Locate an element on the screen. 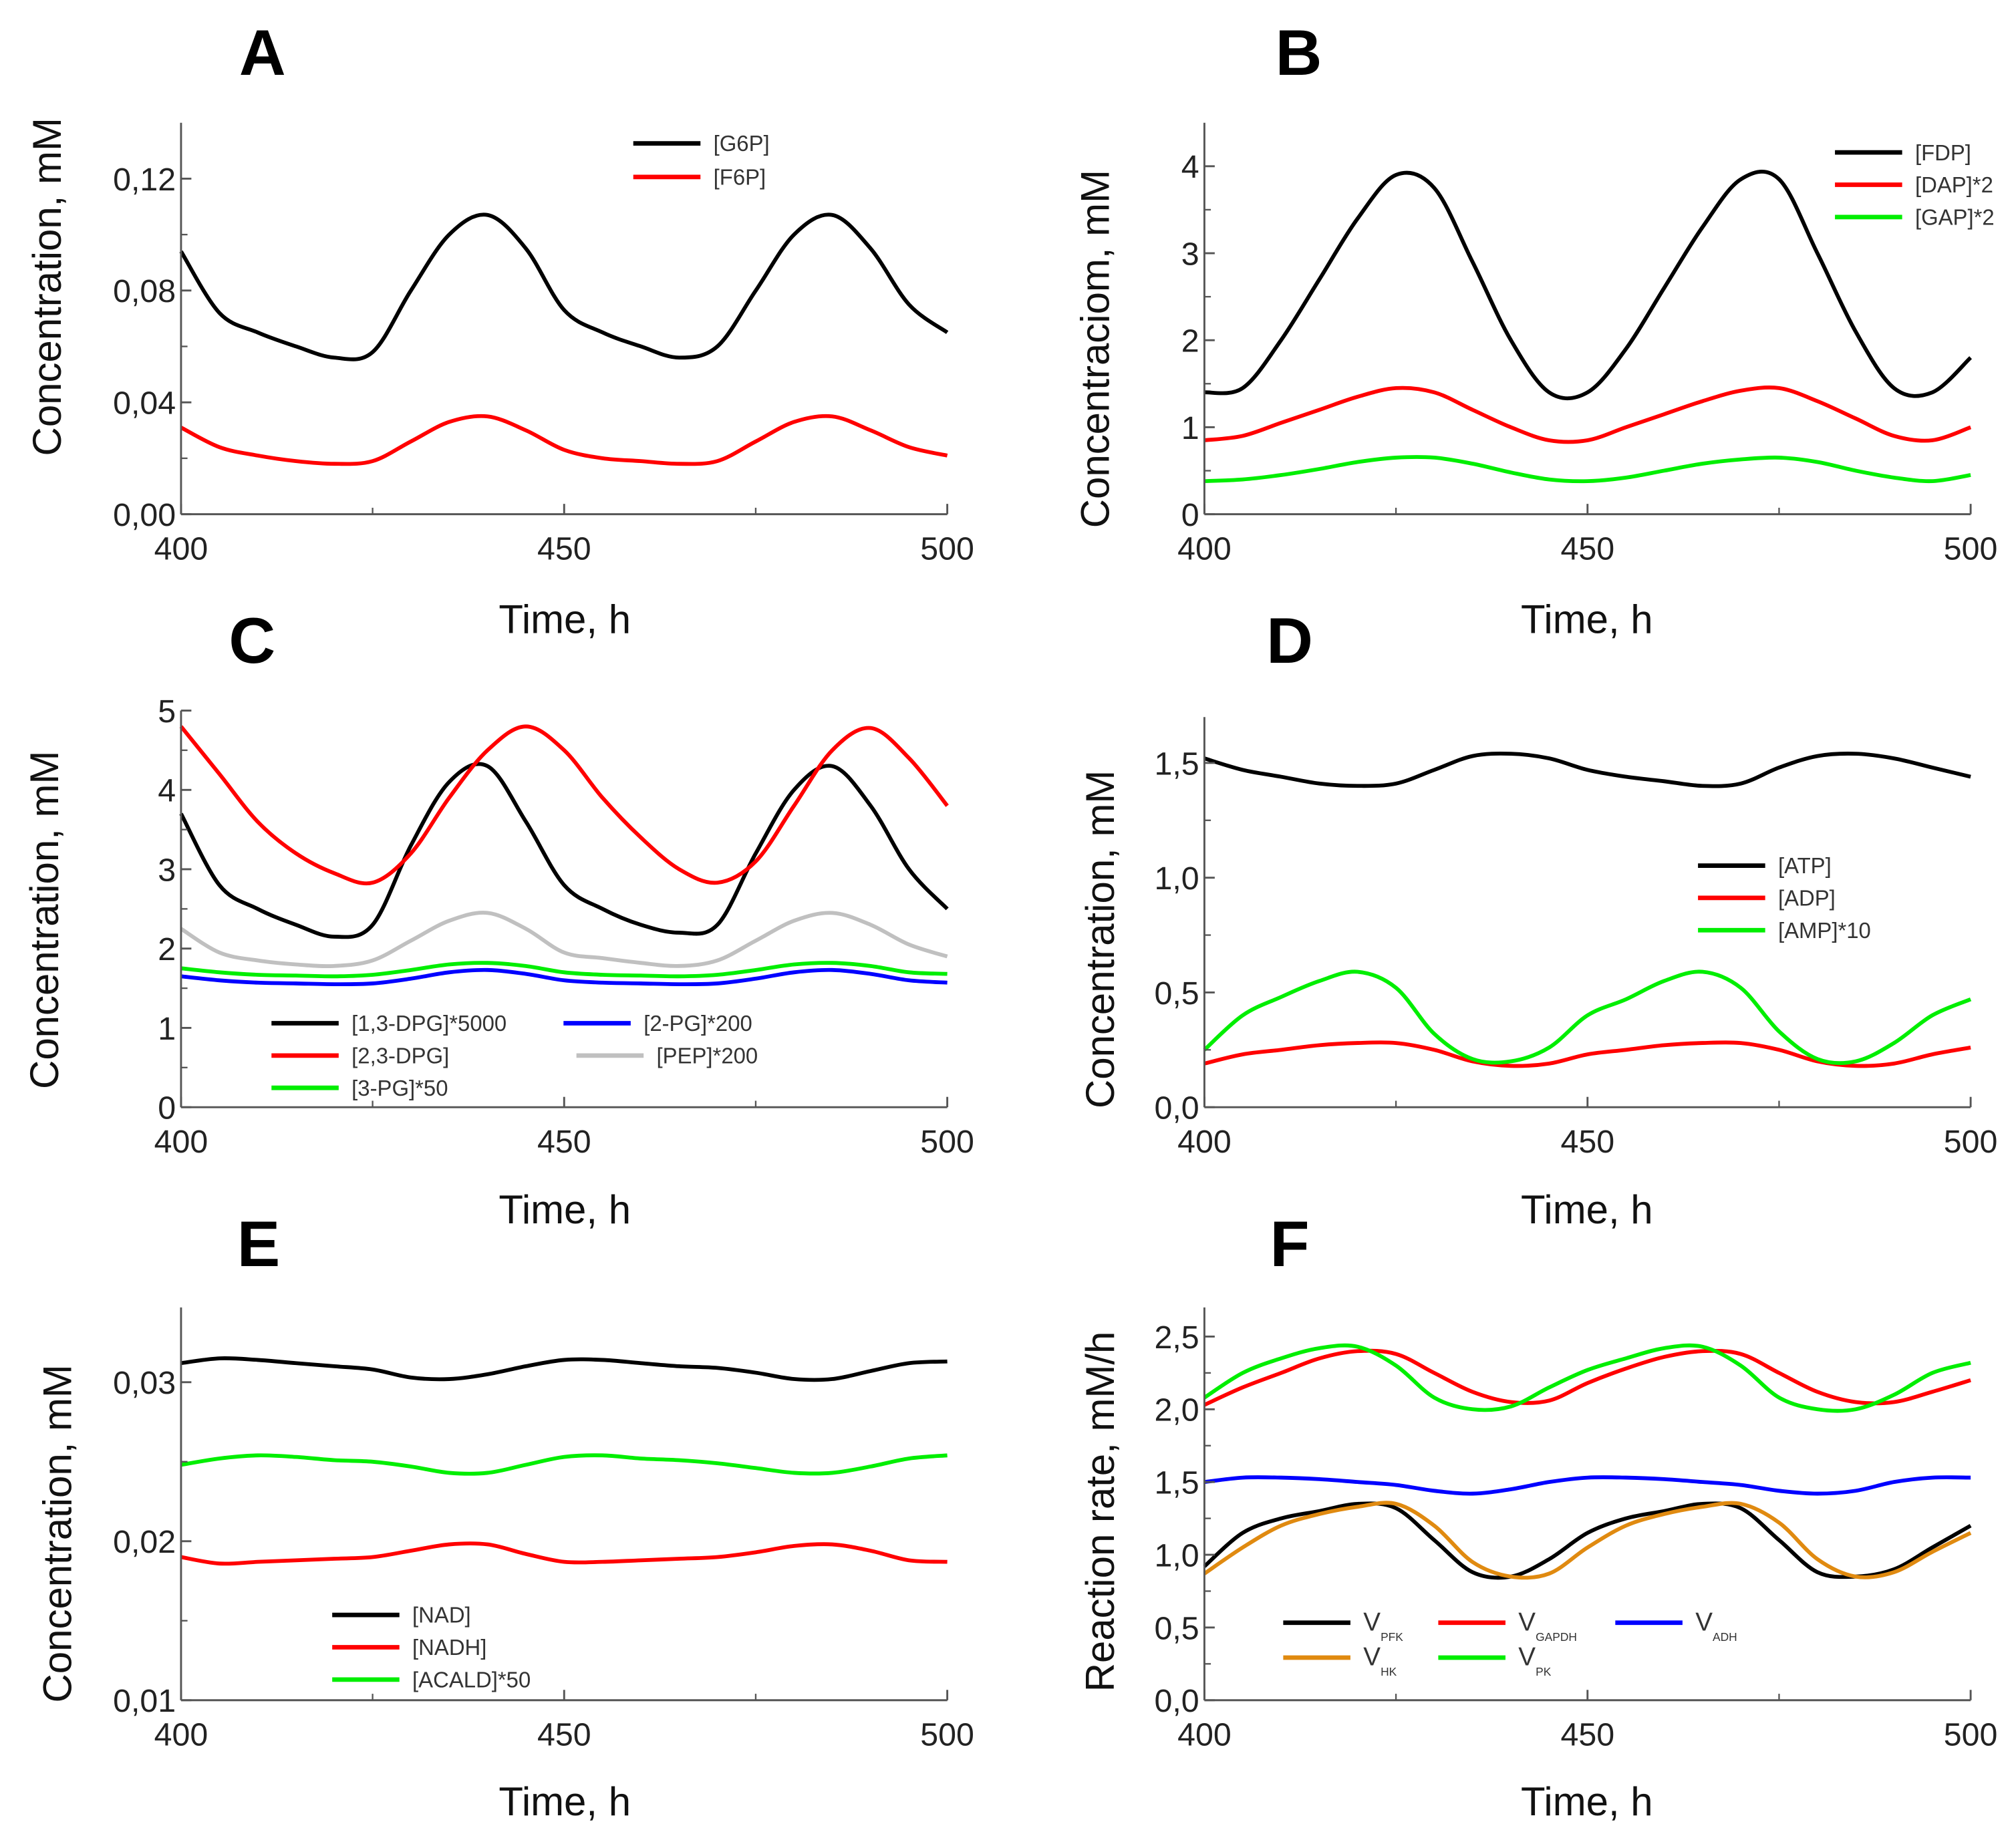  legend-item: [ATP] is located at coordinates (1765, 866).